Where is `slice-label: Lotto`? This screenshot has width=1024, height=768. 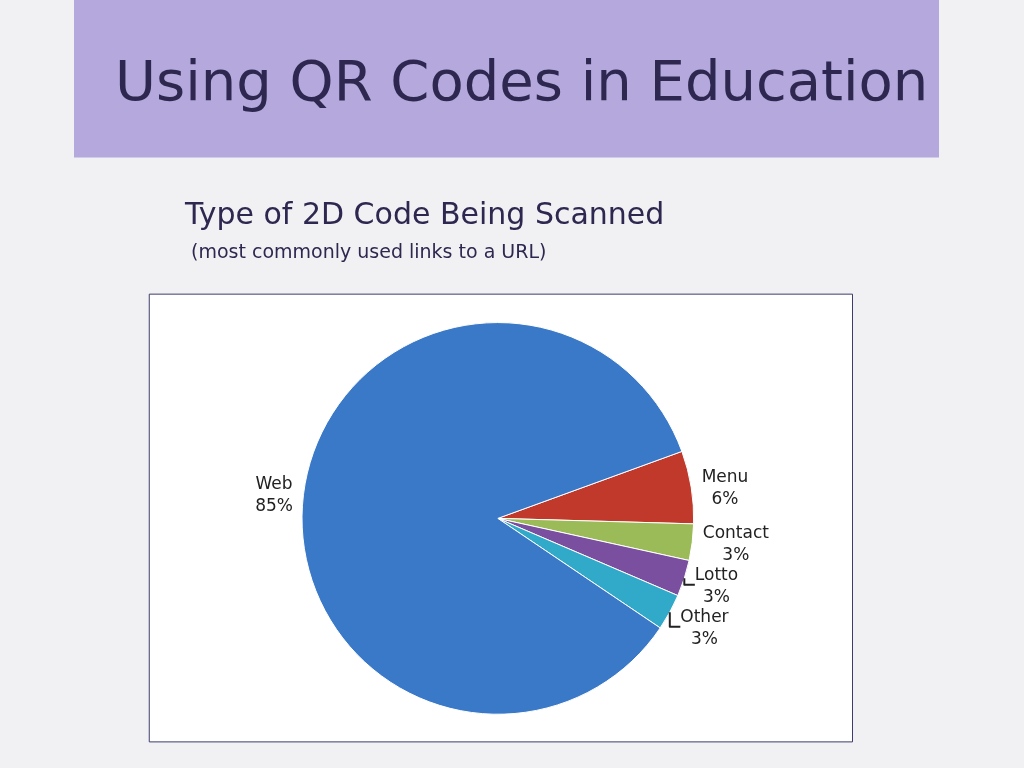
slice-label: Lotto is located at coordinates (716, 573).